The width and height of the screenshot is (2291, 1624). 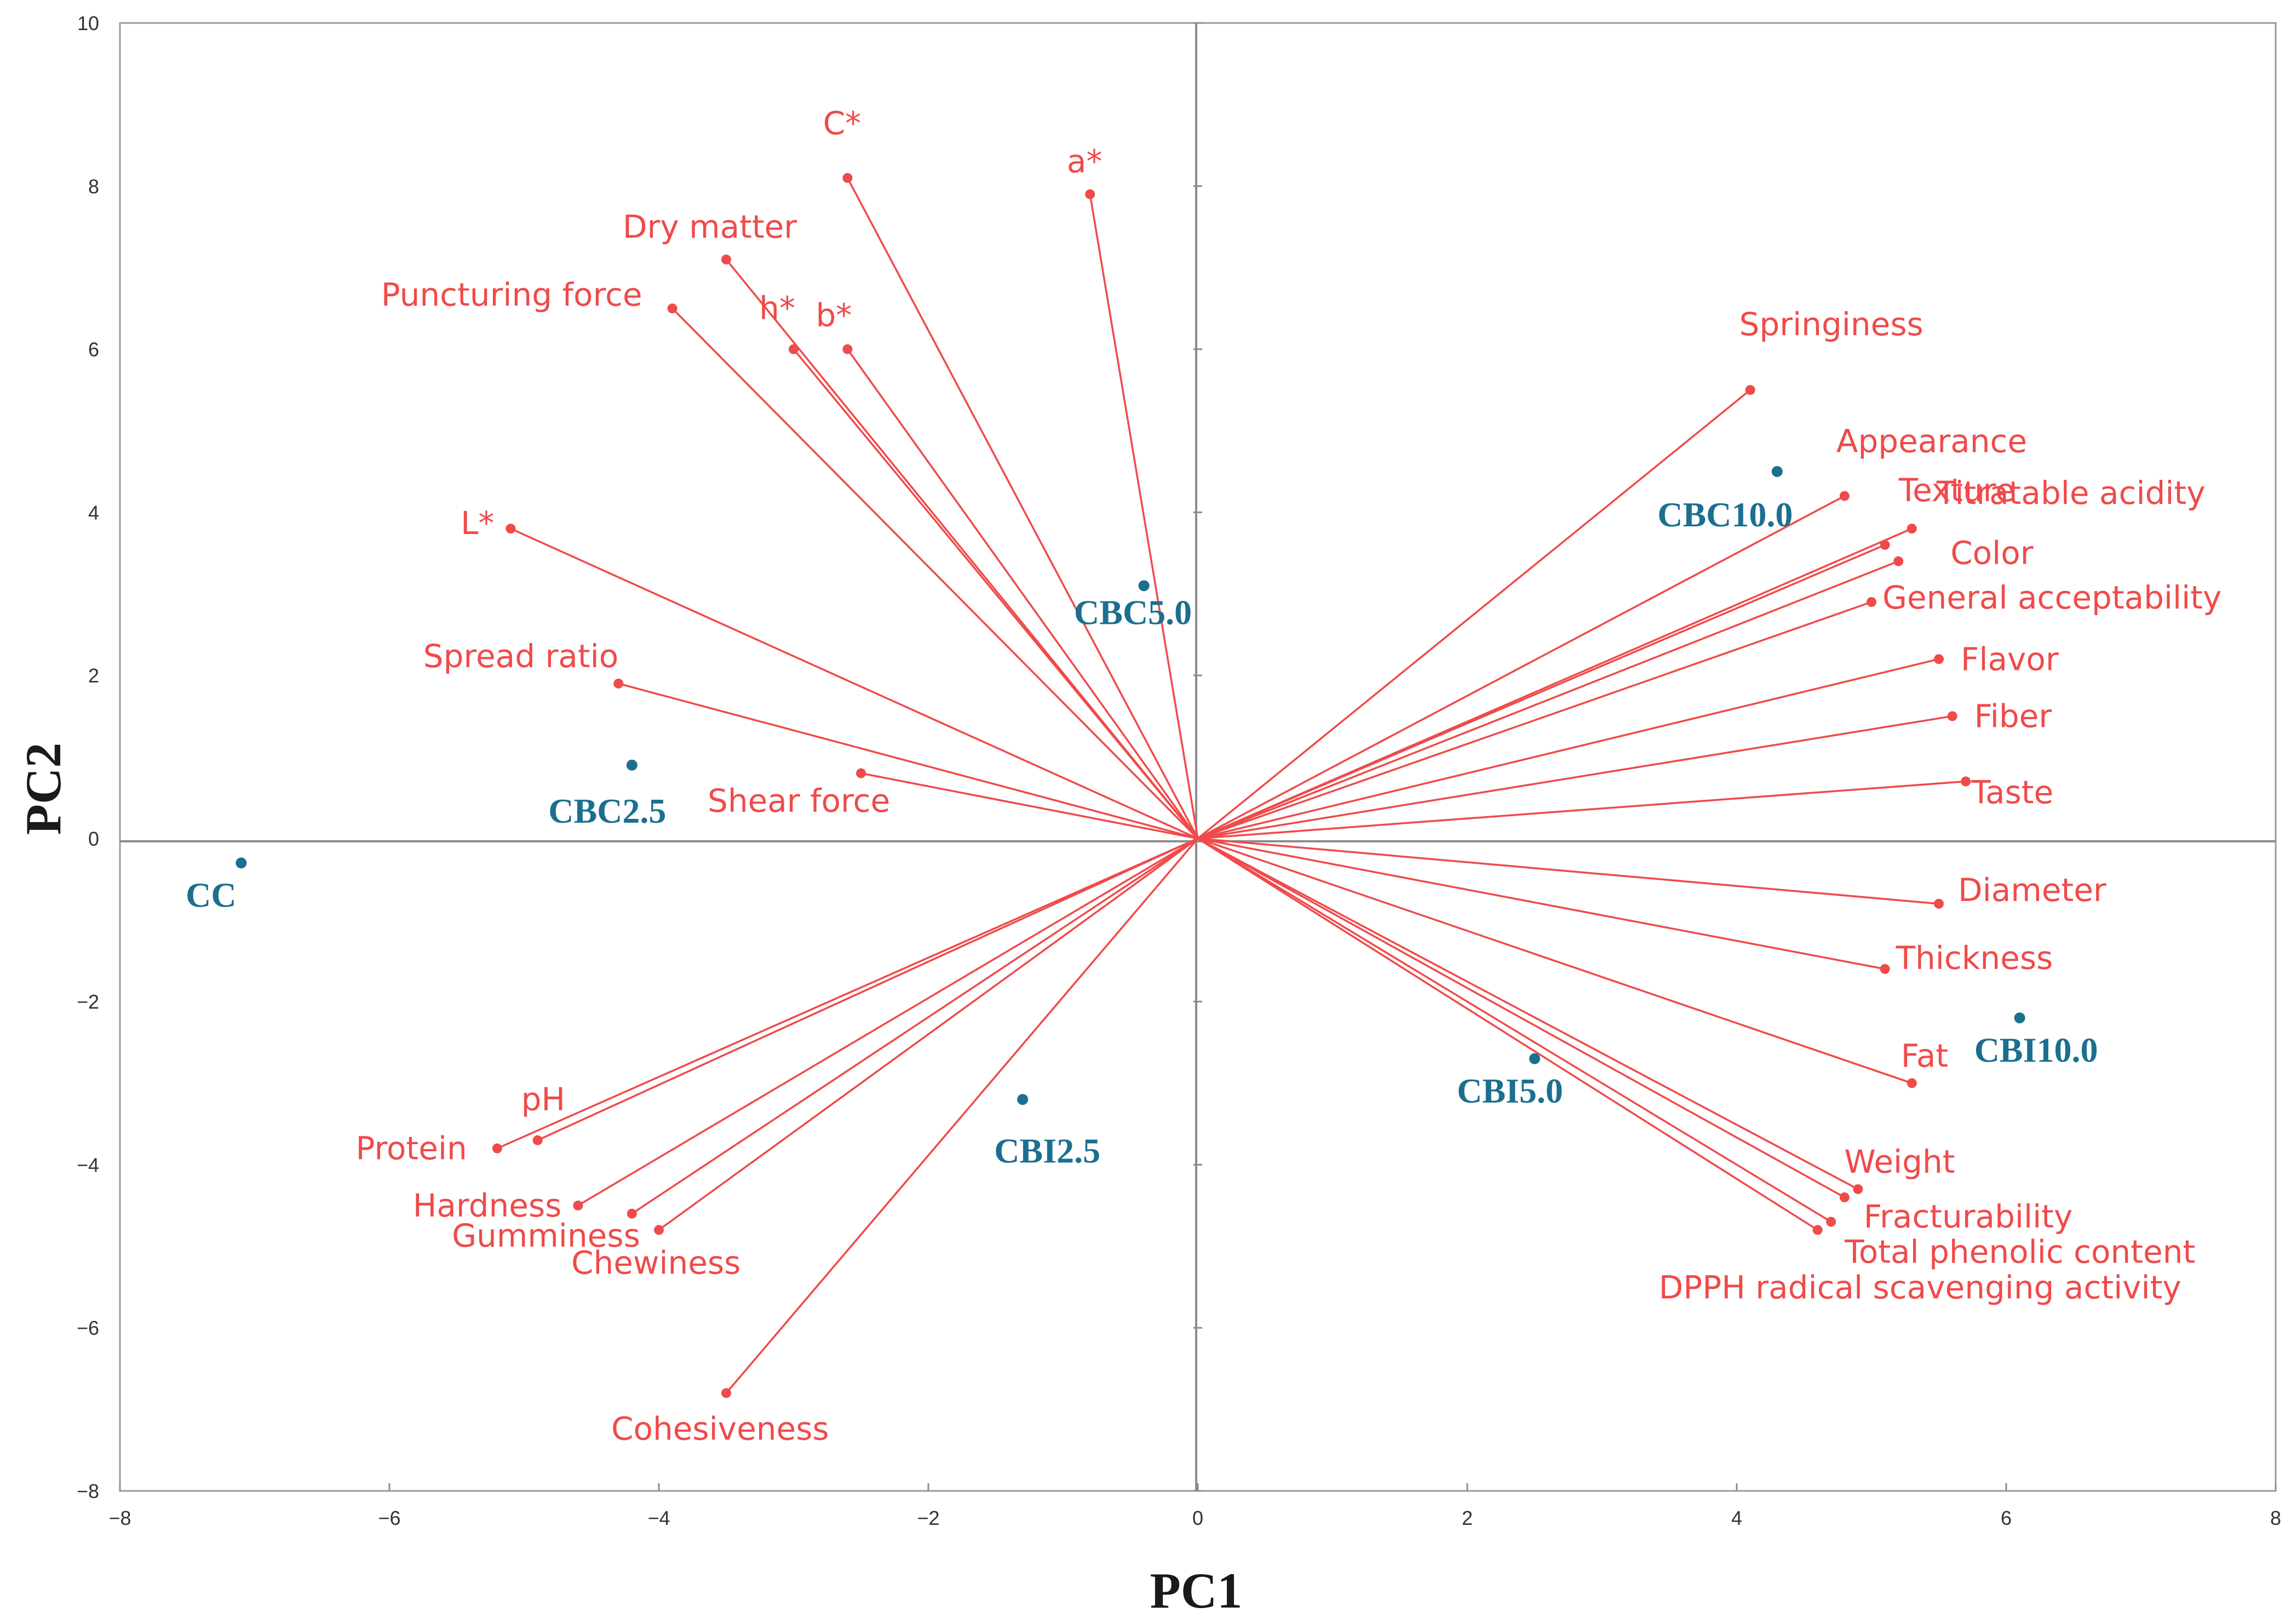 What do you see at coordinates (842, 123) in the screenshot?
I see `loading-label-c: C*` at bounding box center [842, 123].